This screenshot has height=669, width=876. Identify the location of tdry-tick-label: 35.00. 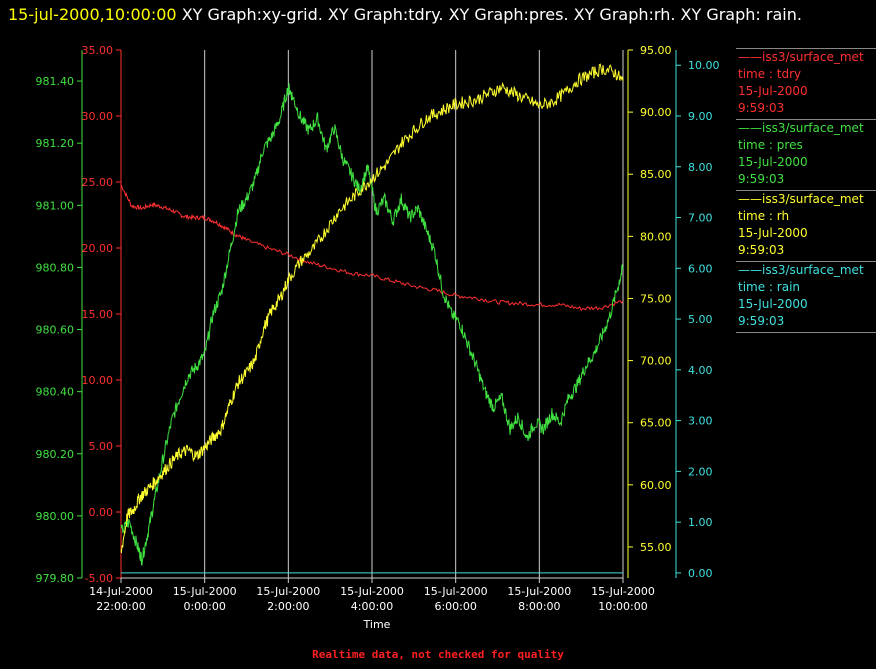
(98, 50).